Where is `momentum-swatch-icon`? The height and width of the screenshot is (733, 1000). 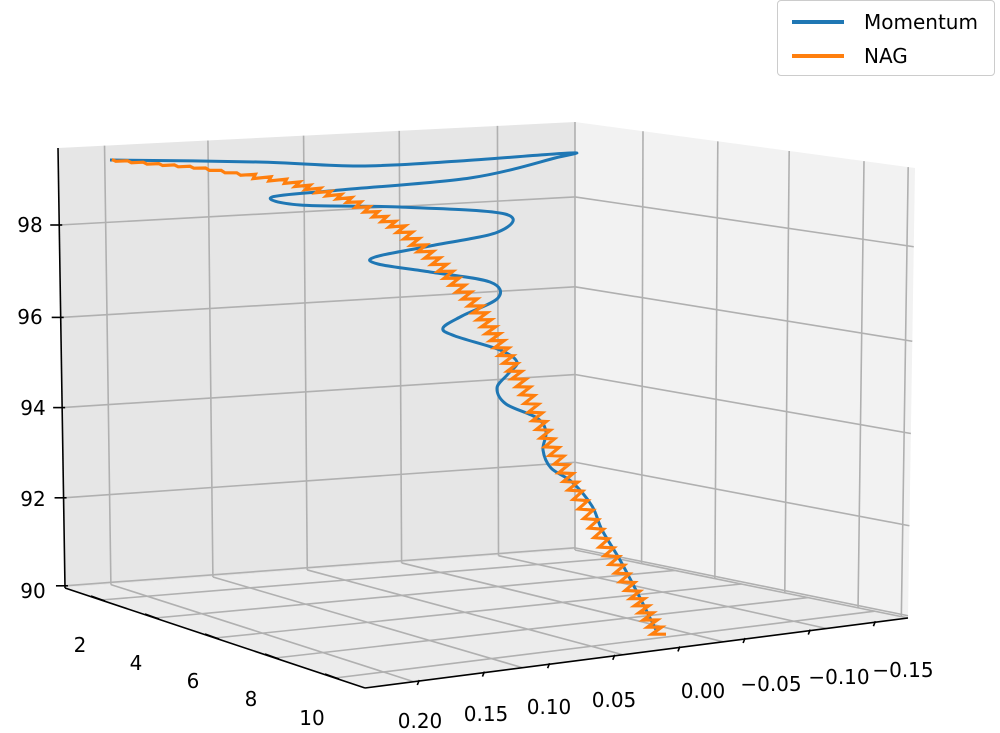 momentum-swatch-icon is located at coordinates (818, 22).